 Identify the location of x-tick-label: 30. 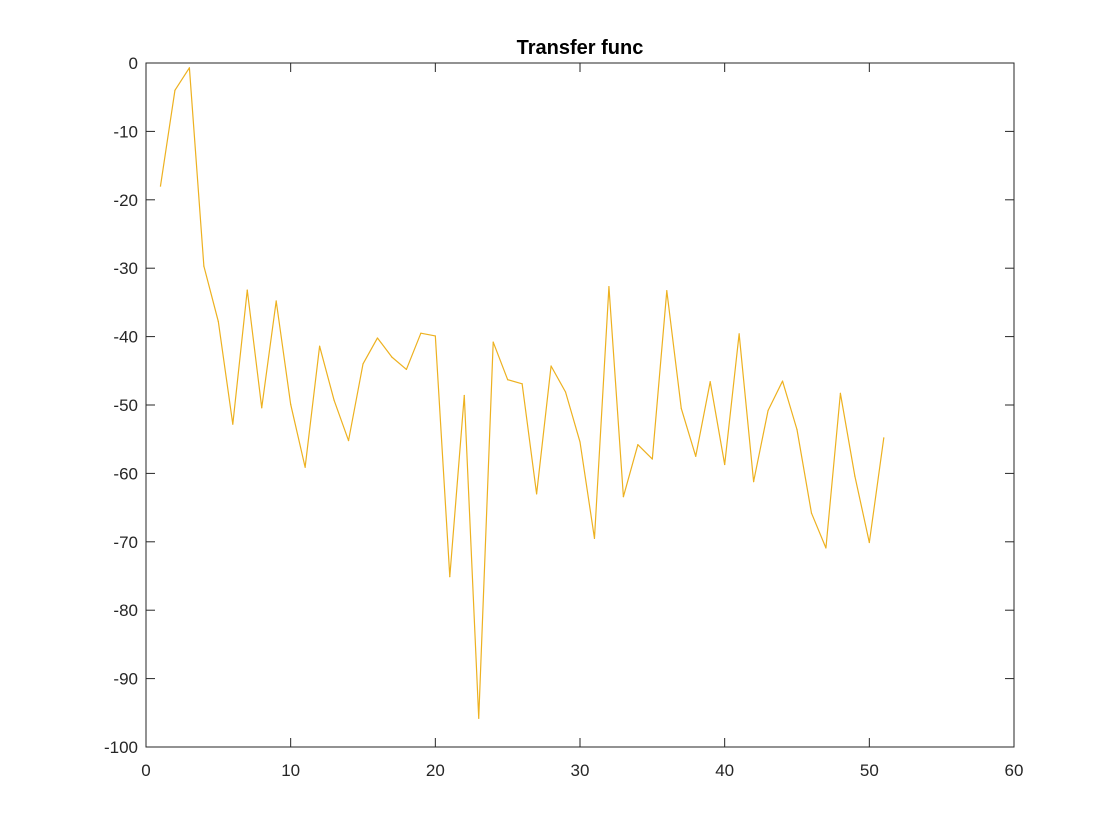
(580, 770).